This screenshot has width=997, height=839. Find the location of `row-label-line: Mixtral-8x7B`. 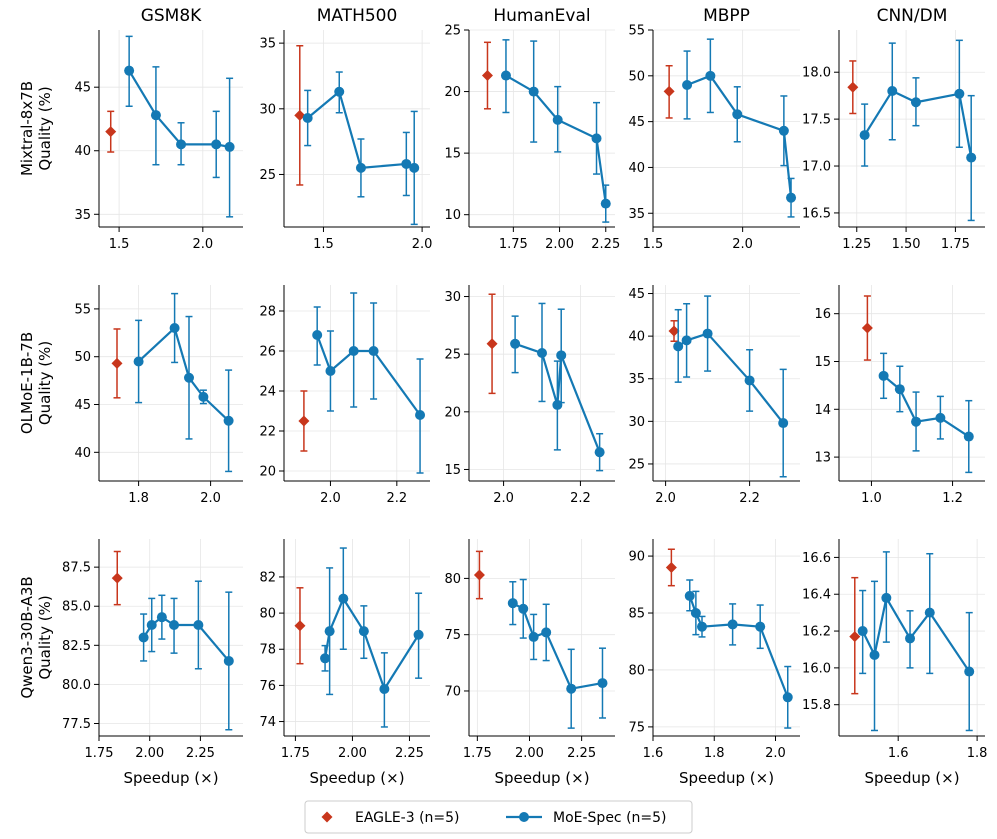

row-label-line: Mixtral-8x7B is located at coordinates (27, 128).